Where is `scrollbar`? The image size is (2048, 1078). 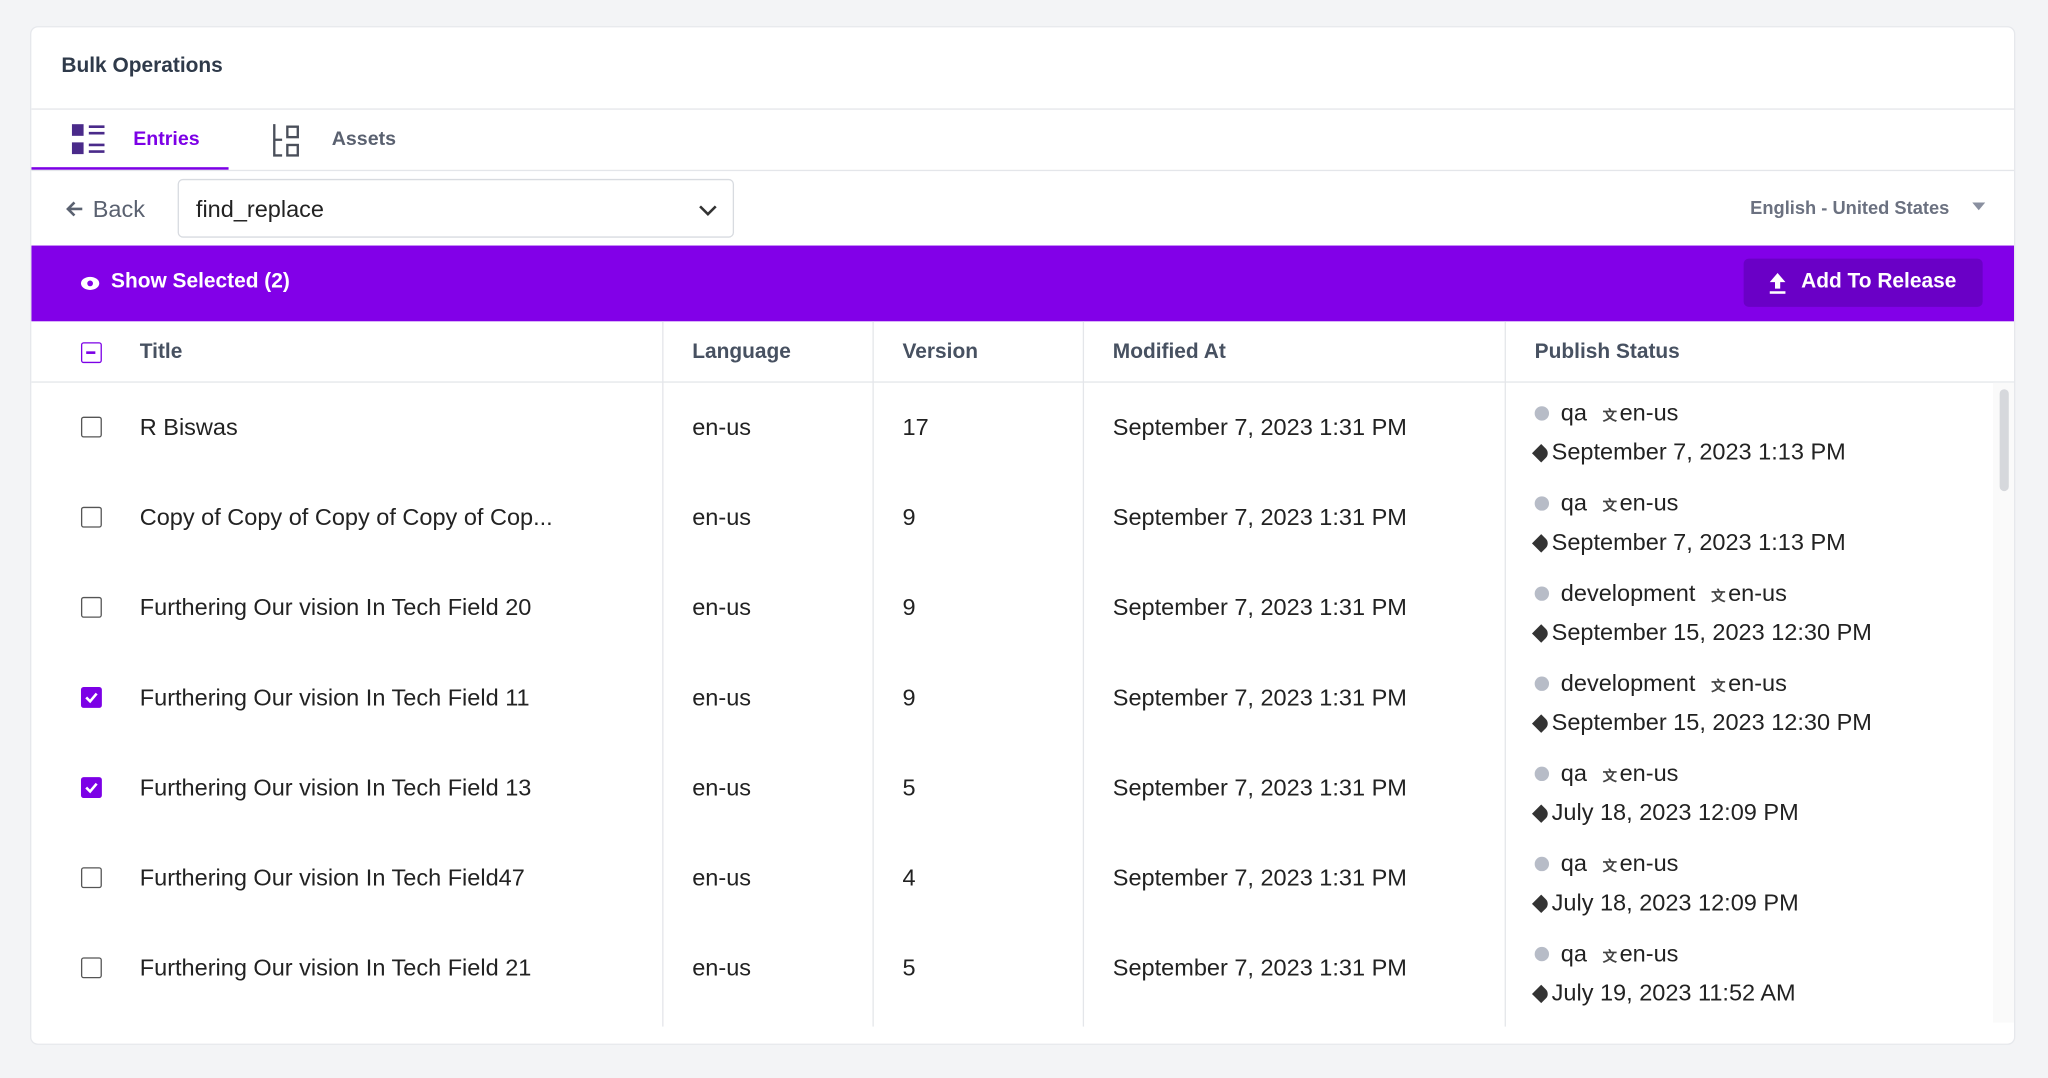
scrollbar is located at coordinates (2004, 702).